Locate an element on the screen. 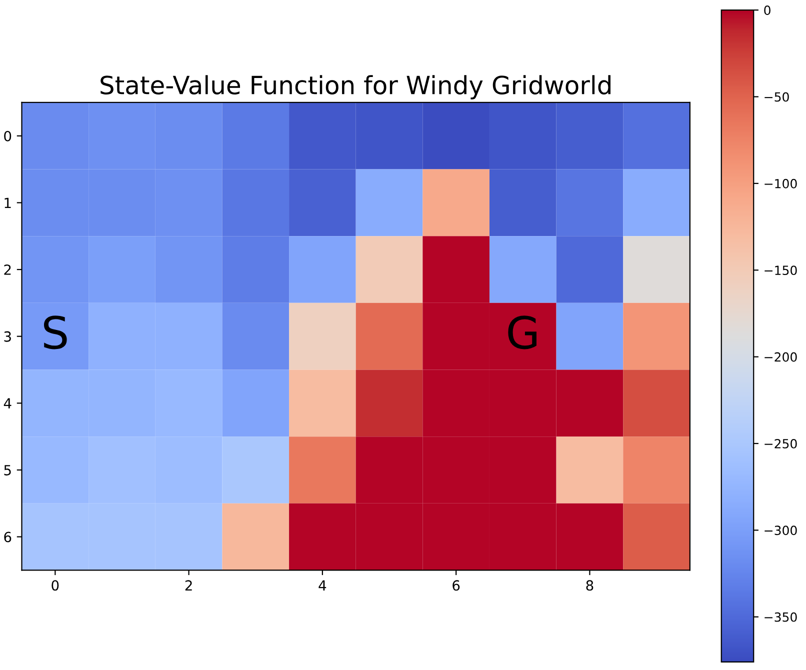 This screenshot has width=806, height=670. y-tick-label: 5 is located at coordinates (7, 470).